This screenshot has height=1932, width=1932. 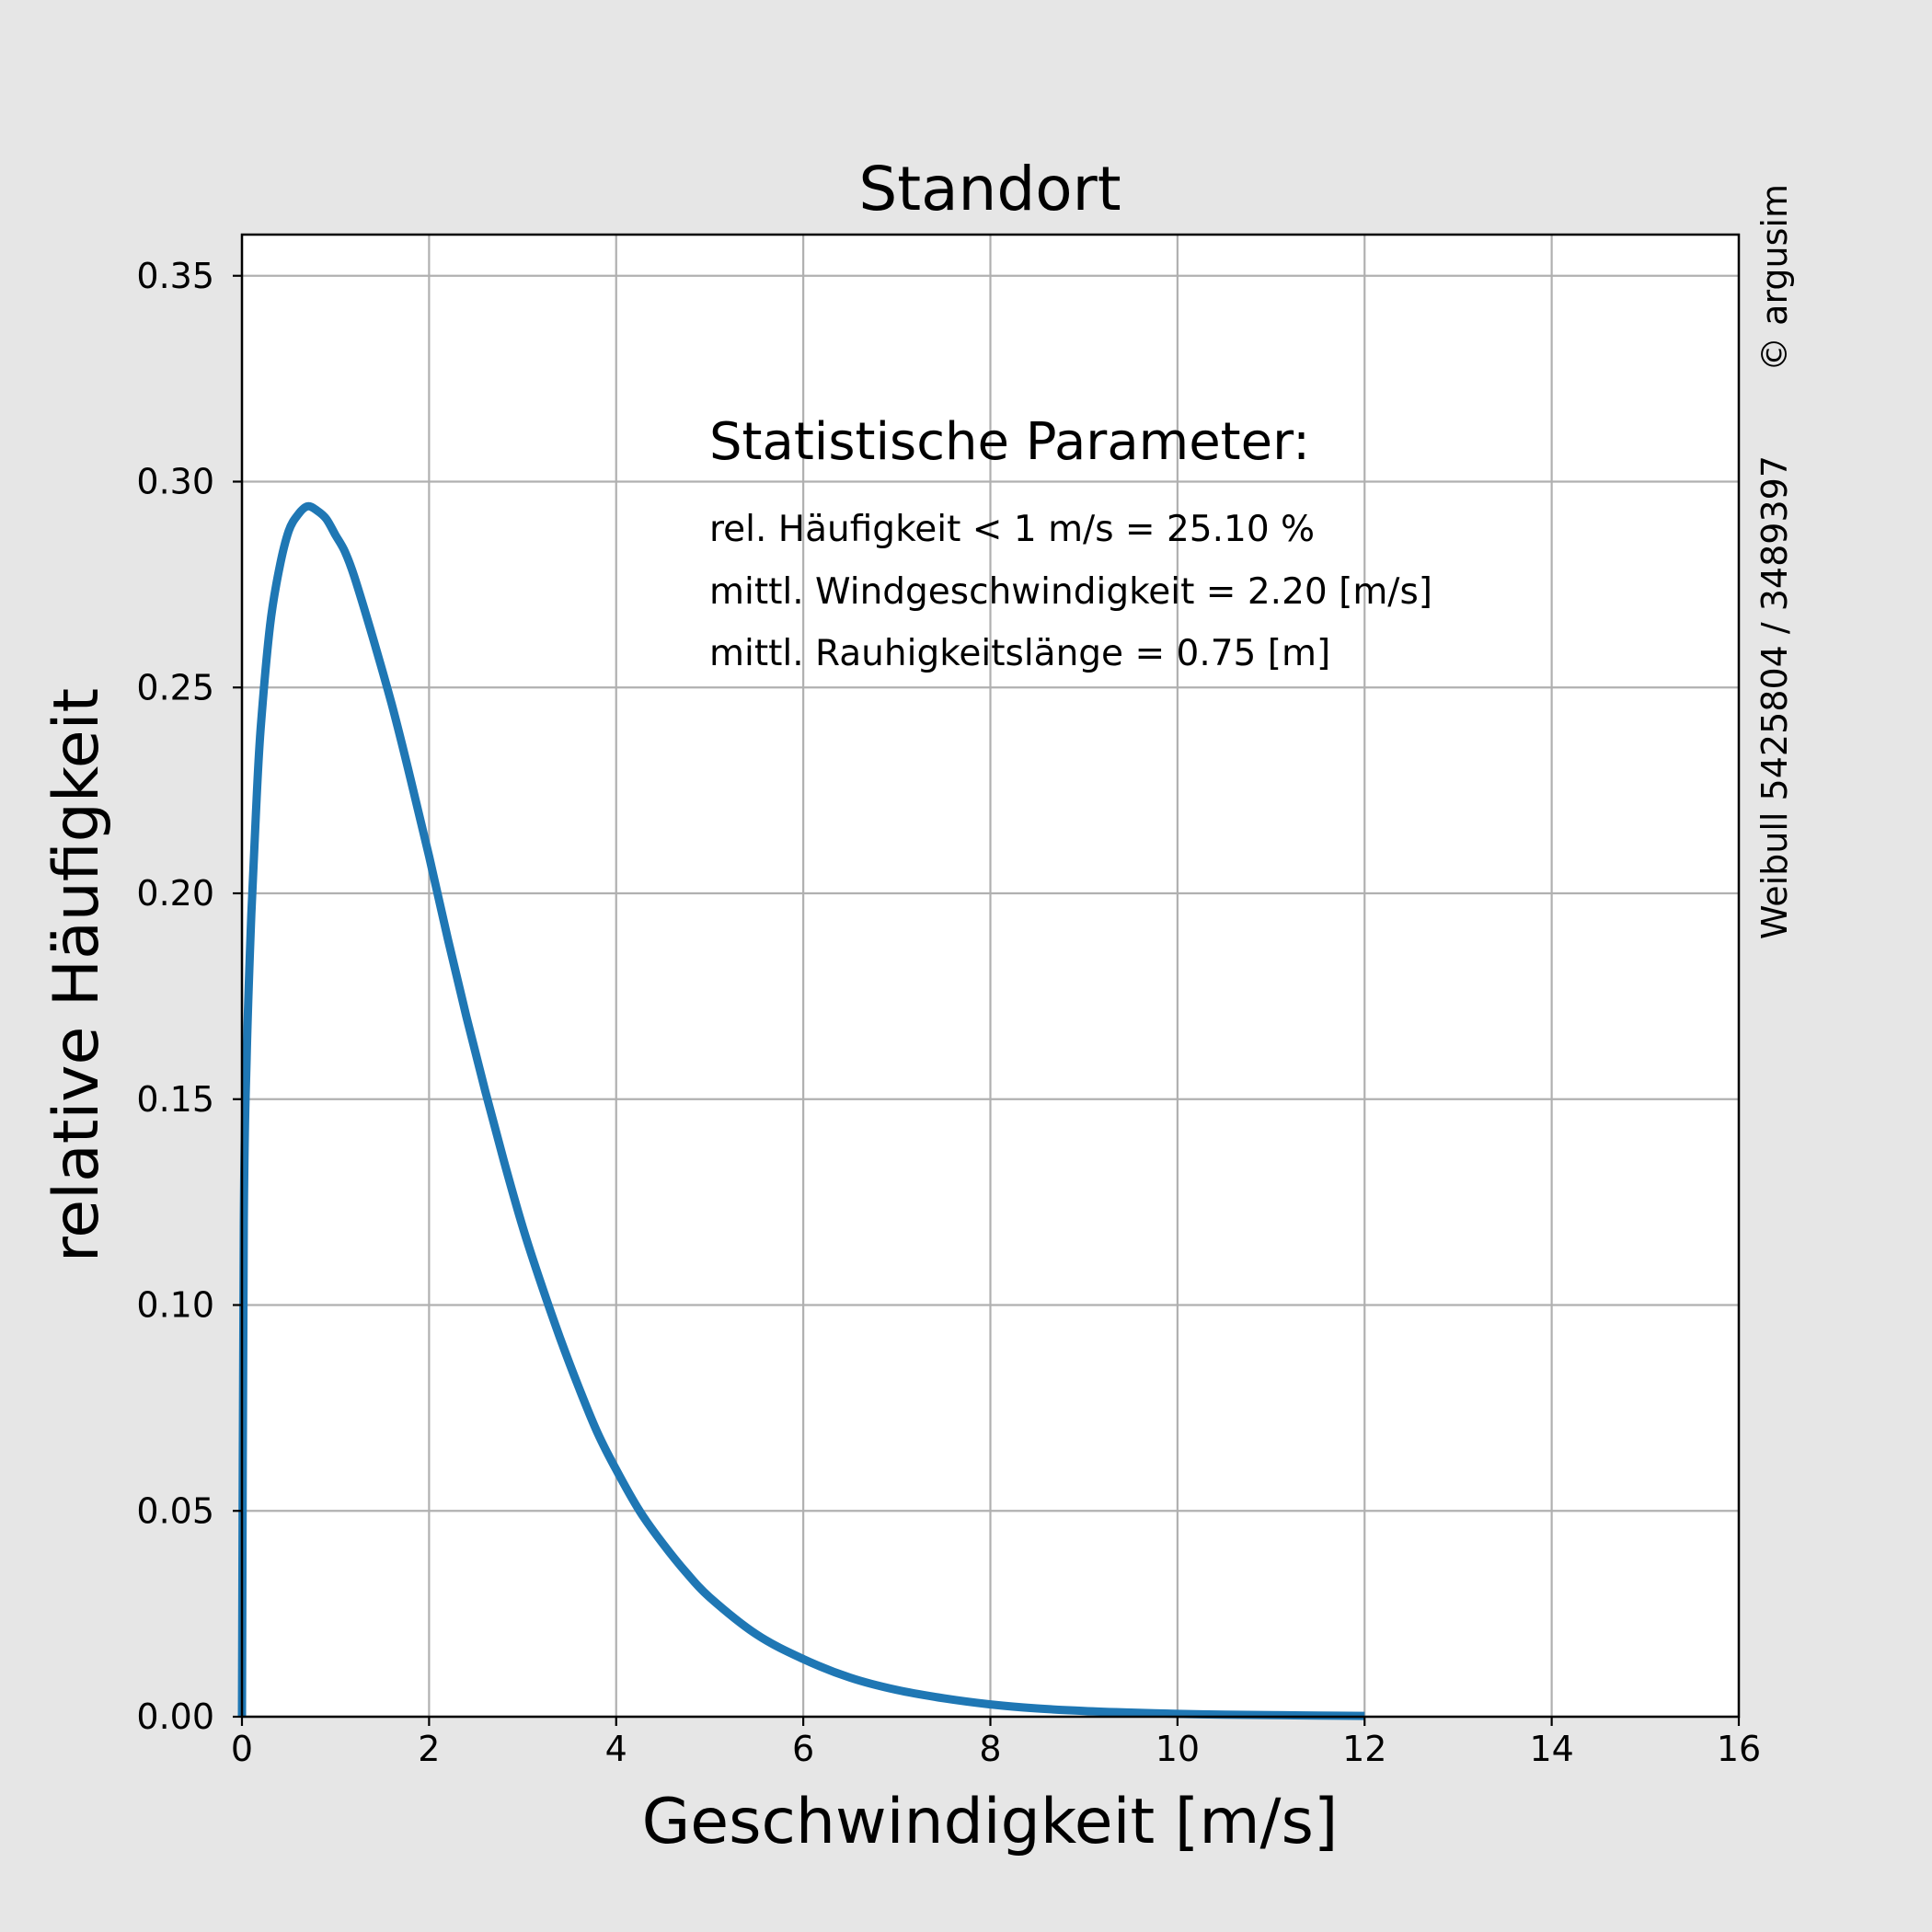 What do you see at coordinates (175, 482) in the screenshot?
I see `y-tick-label: 0.30` at bounding box center [175, 482].